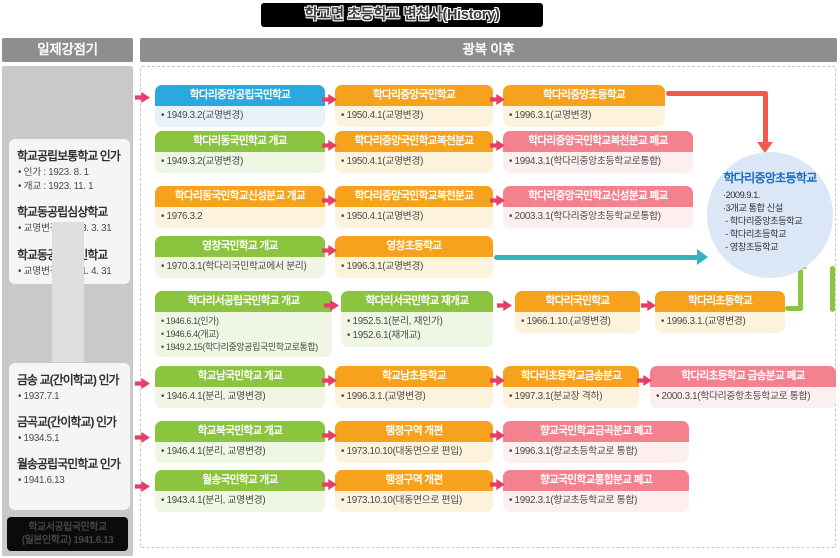  I want to click on school-box-title: 학다리초등학교금송분교, so click(571, 376).